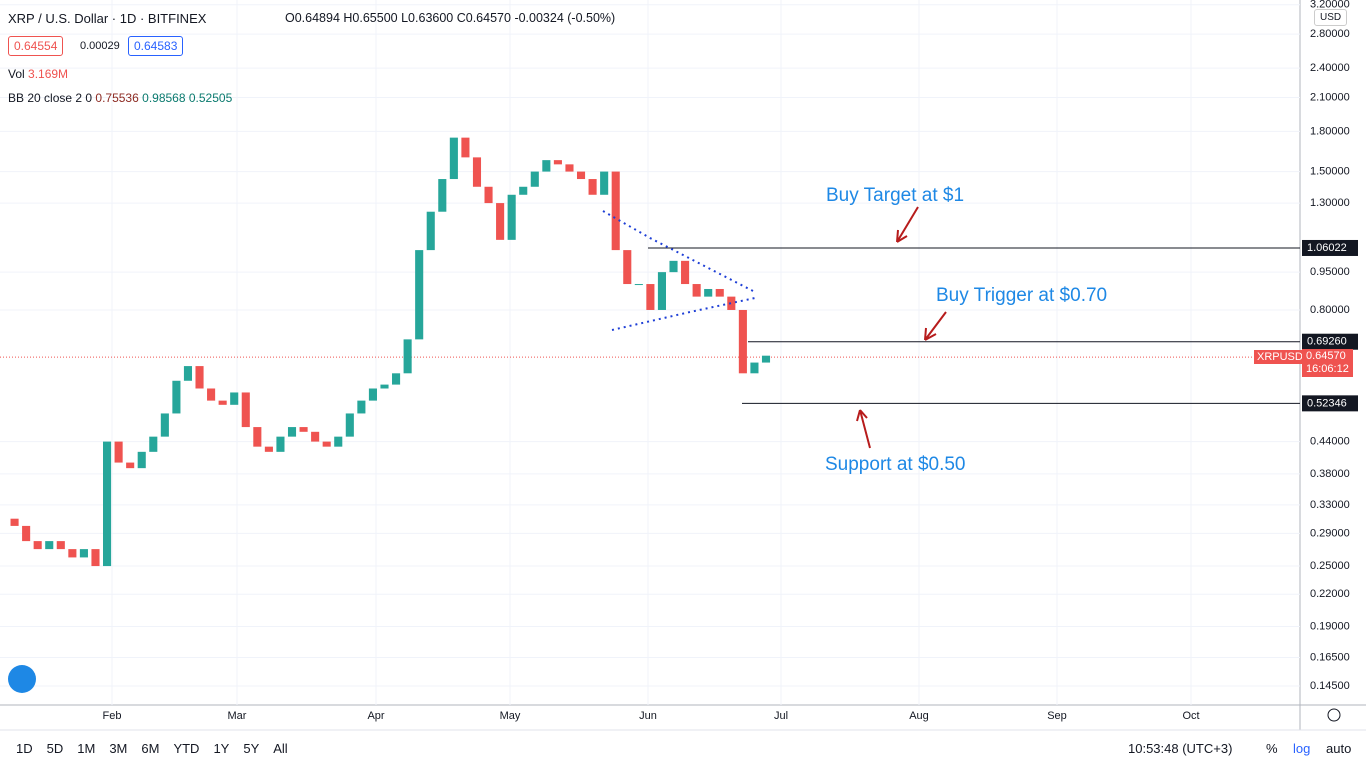  What do you see at coordinates (112, 716) in the screenshot?
I see `x-tick-label: Feb` at bounding box center [112, 716].